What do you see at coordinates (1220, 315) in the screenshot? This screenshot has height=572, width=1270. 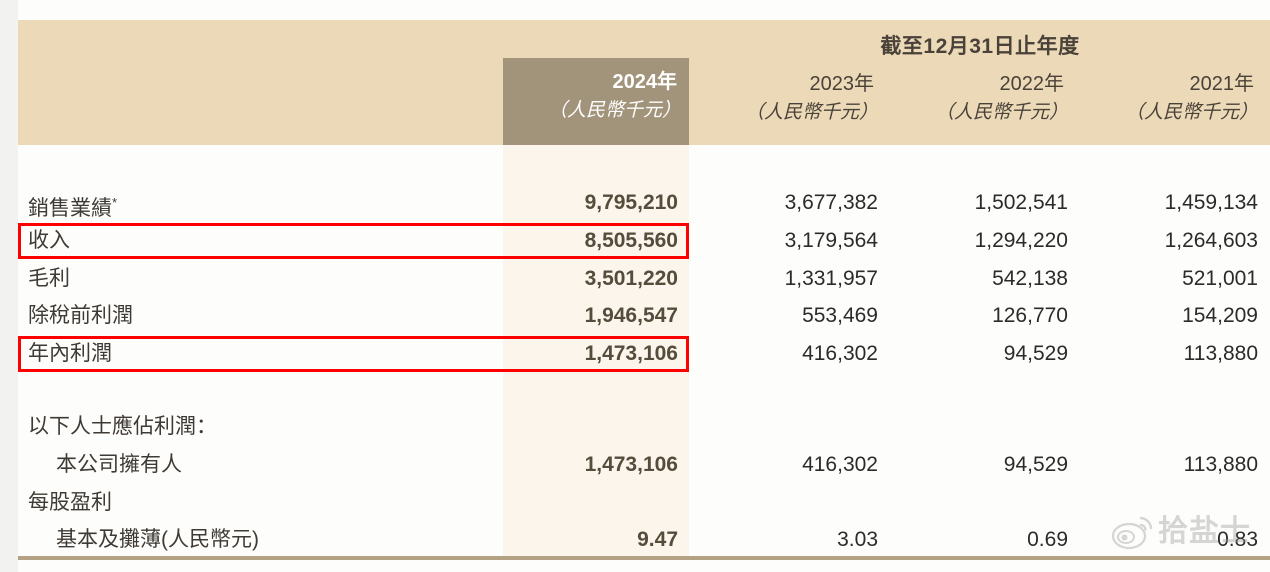 I see `cell-profit-before-tax-2021: 154,209` at bounding box center [1220, 315].